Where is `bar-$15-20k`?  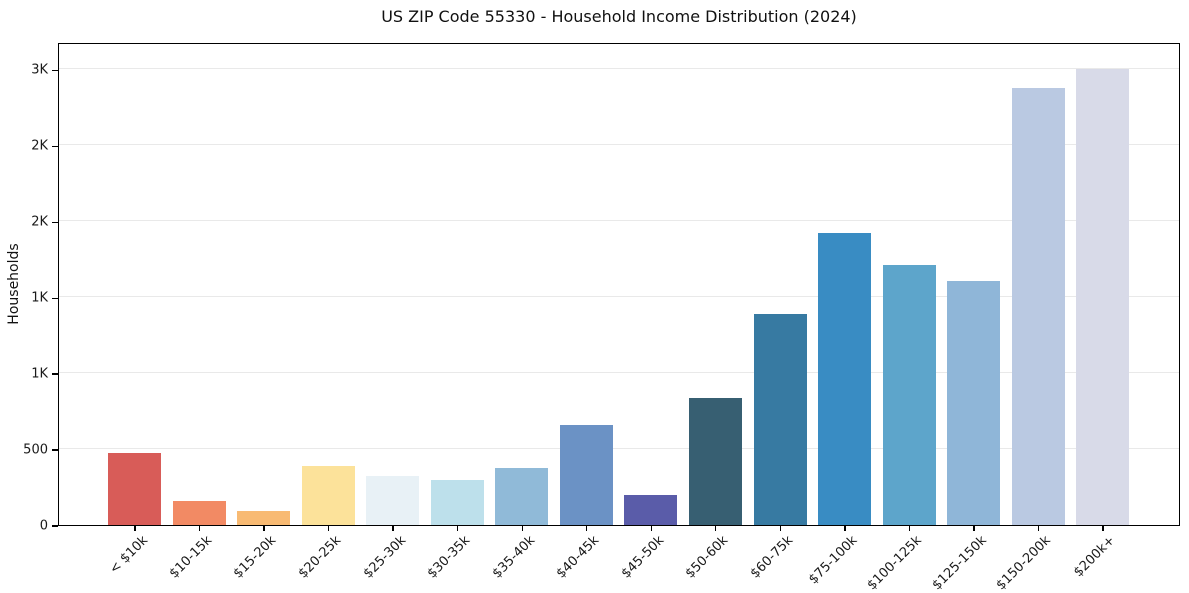
bar-$15-20k is located at coordinates (264, 518).